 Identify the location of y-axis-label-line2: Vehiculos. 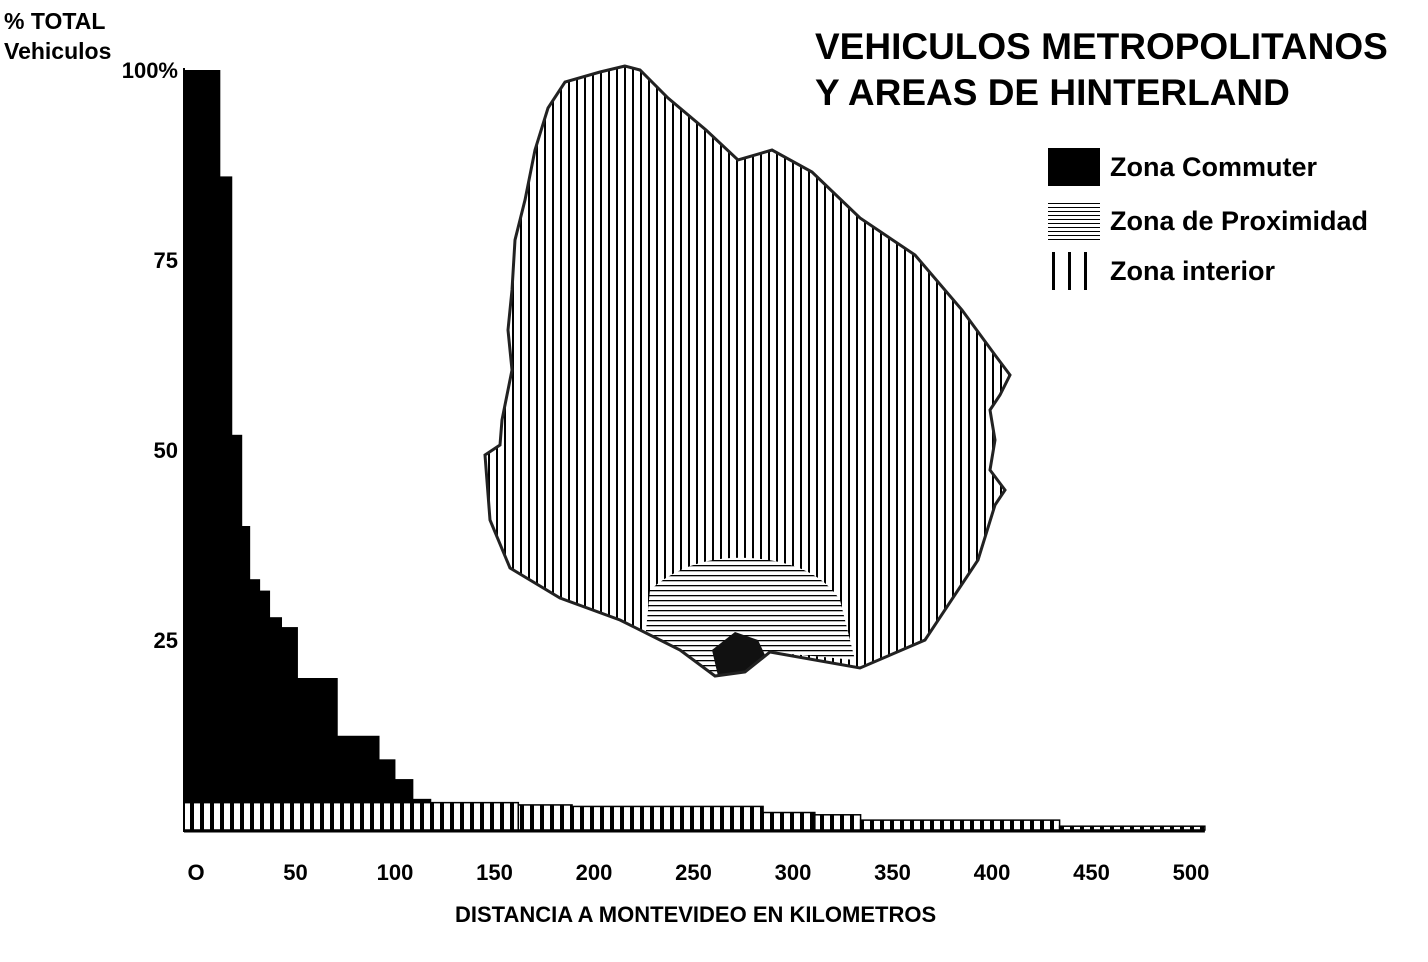
(58, 51).